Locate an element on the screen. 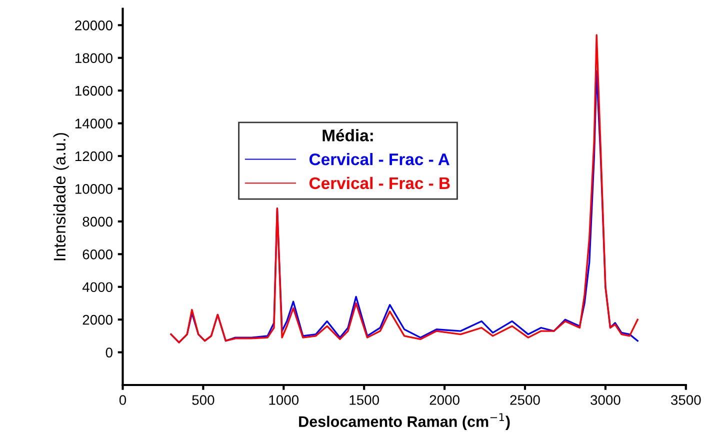  legend-title: Média: is located at coordinates (347, 135).